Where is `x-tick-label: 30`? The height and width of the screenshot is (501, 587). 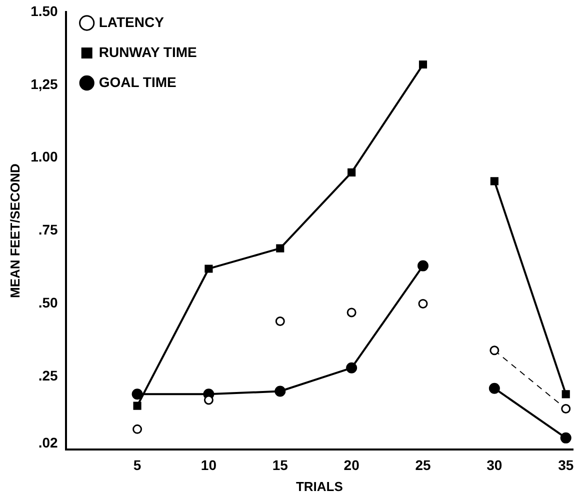
x-tick-label: 30 is located at coordinates (494, 464).